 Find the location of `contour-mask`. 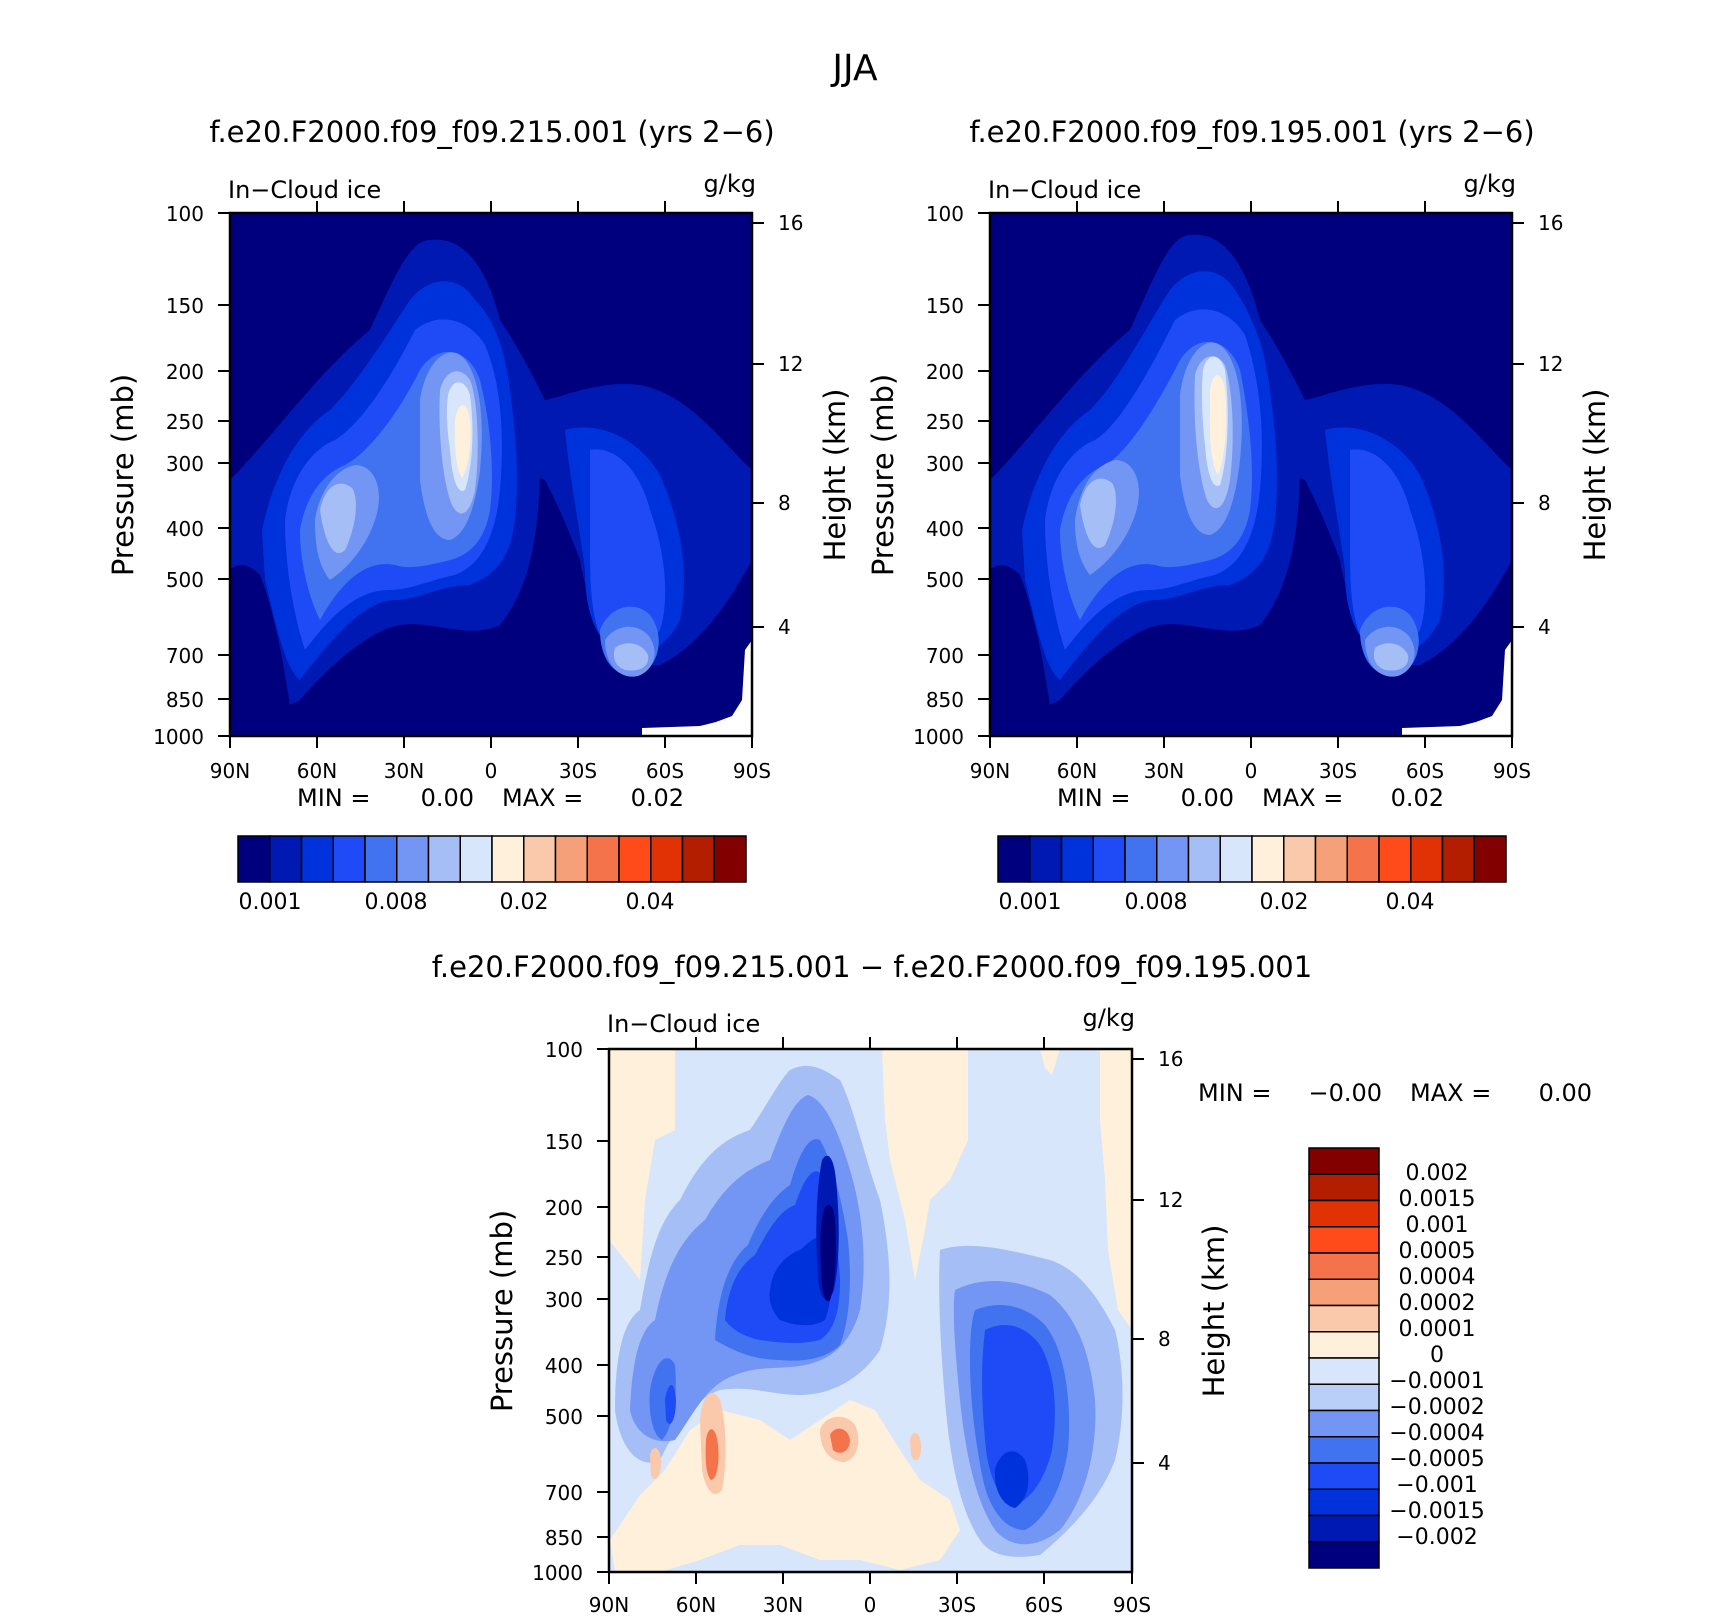

contour-mask is located at coordinates (697, 688).